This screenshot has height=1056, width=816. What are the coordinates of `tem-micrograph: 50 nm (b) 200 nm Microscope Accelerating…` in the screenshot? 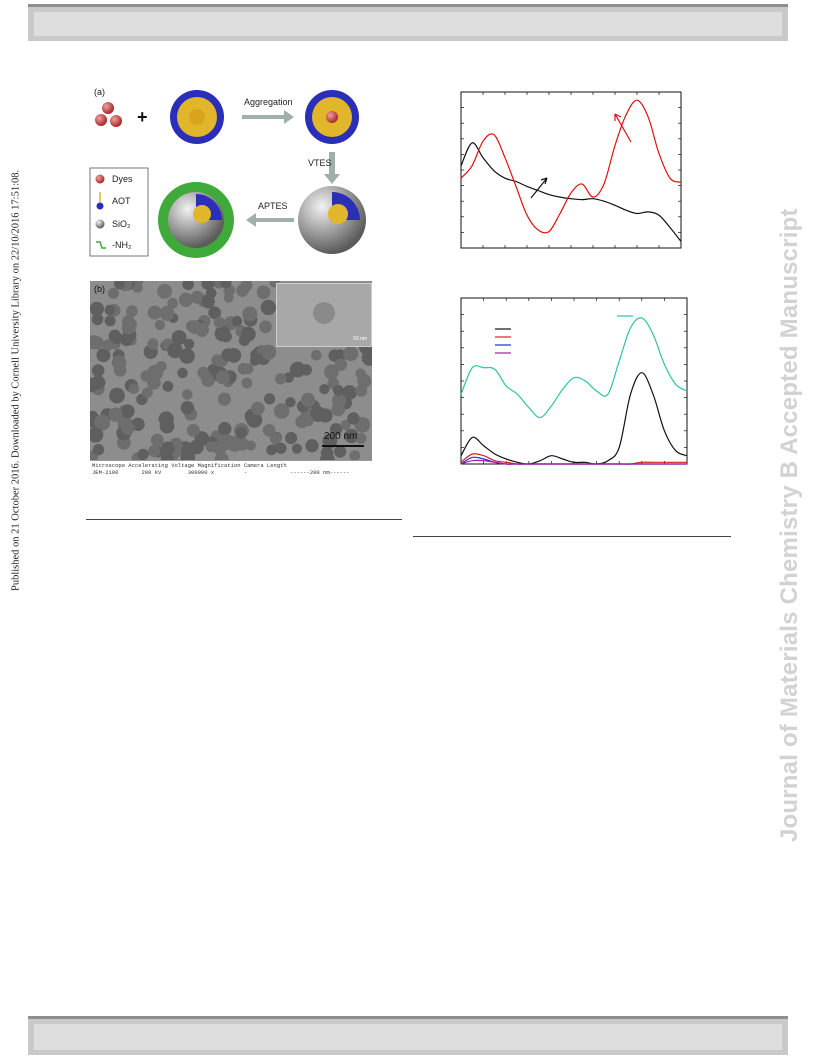 It's located at (231, 379).